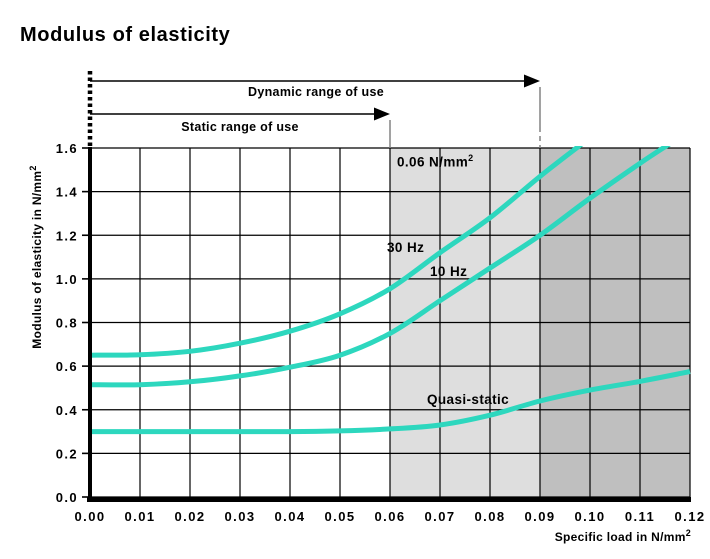  Describe the element at coordinates (540, 516) in the screenshot. I see `x-tick-label: 0.09` at that location.